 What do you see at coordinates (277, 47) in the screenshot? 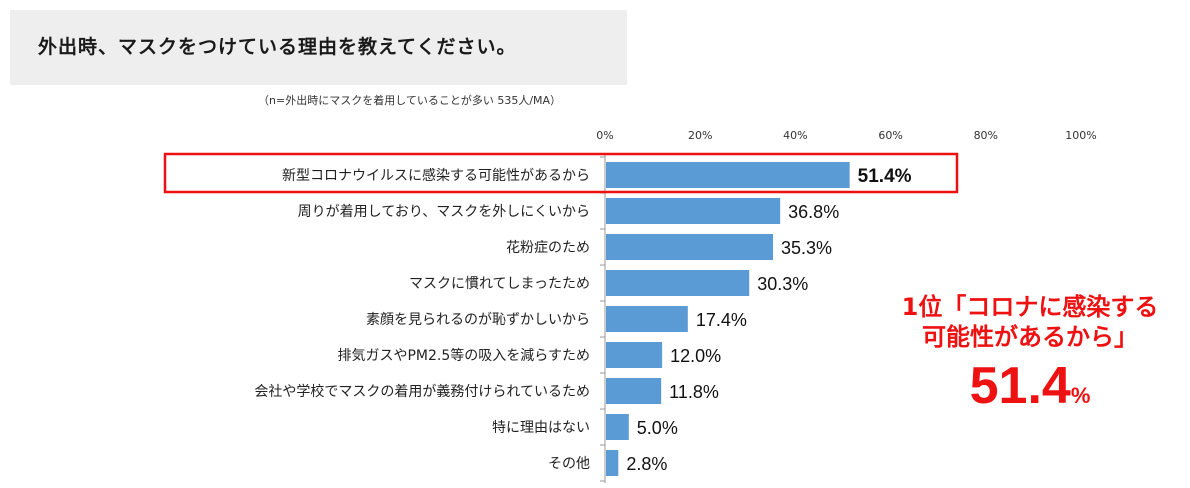
I see `page-title: 外出時、マスクをつけている理由を教えてください。` at bounding box center [277, 47].